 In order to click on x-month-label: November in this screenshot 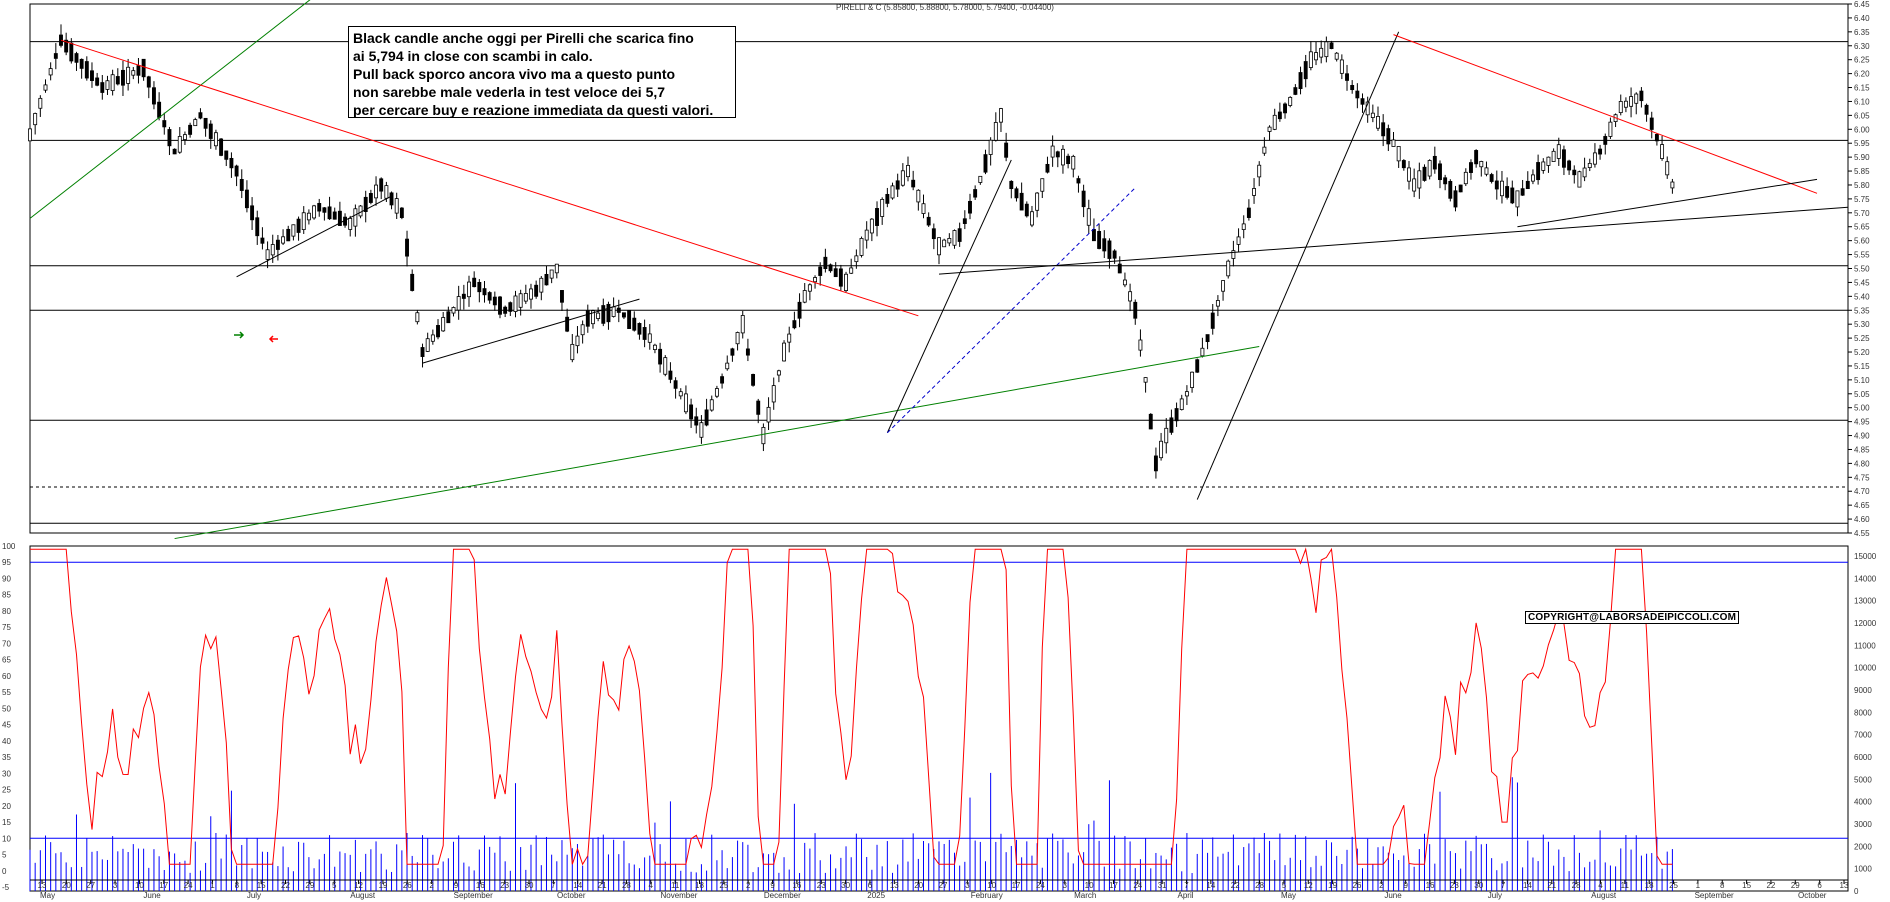, I will do `click(678, 895)`.